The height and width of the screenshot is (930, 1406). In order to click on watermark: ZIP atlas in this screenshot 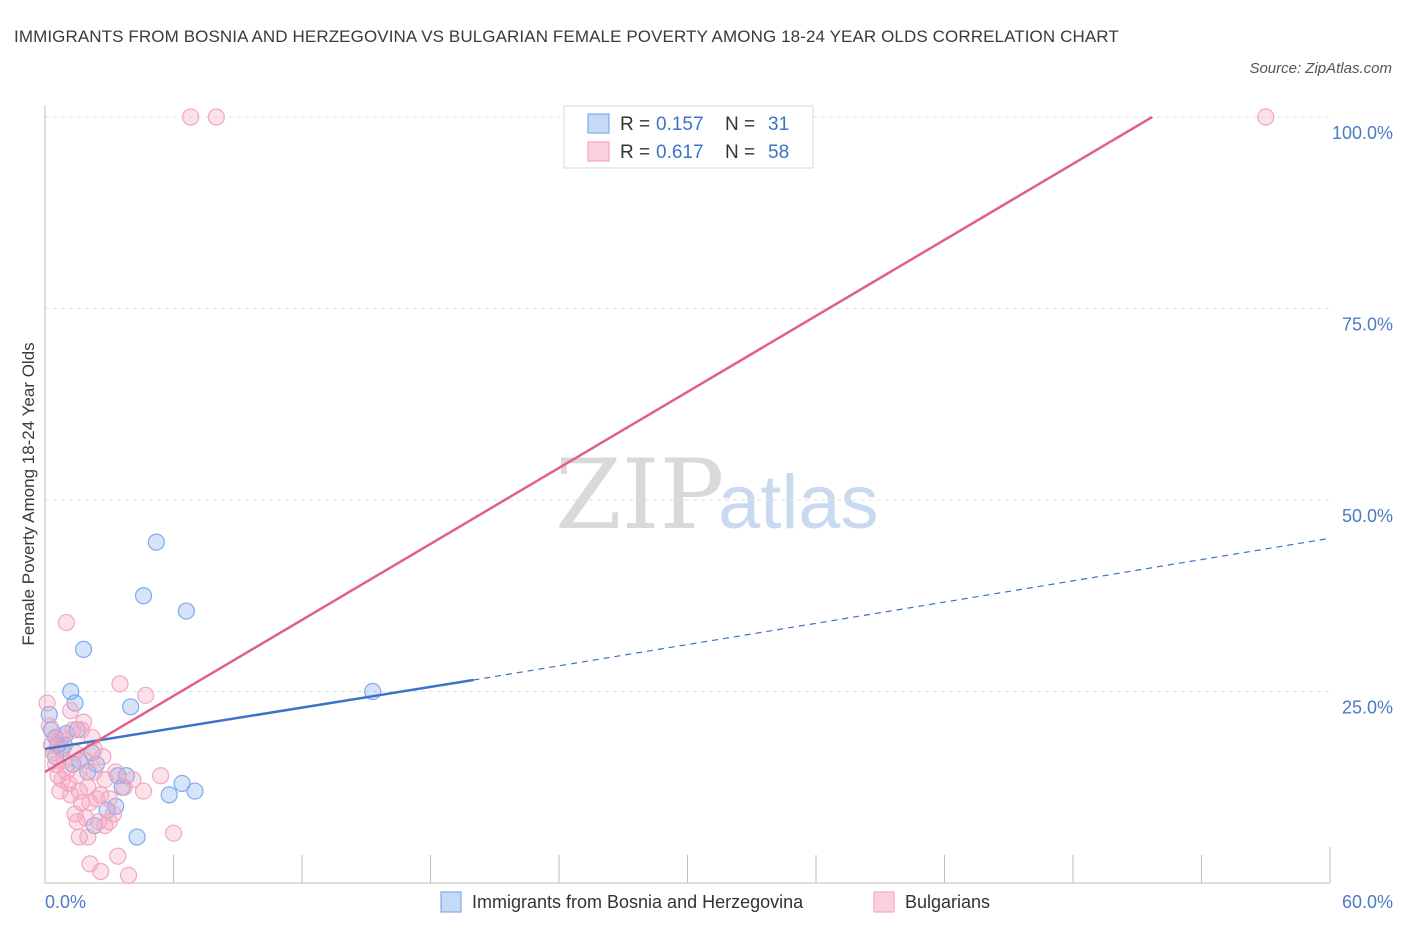, I will do `click(717, 495)`.